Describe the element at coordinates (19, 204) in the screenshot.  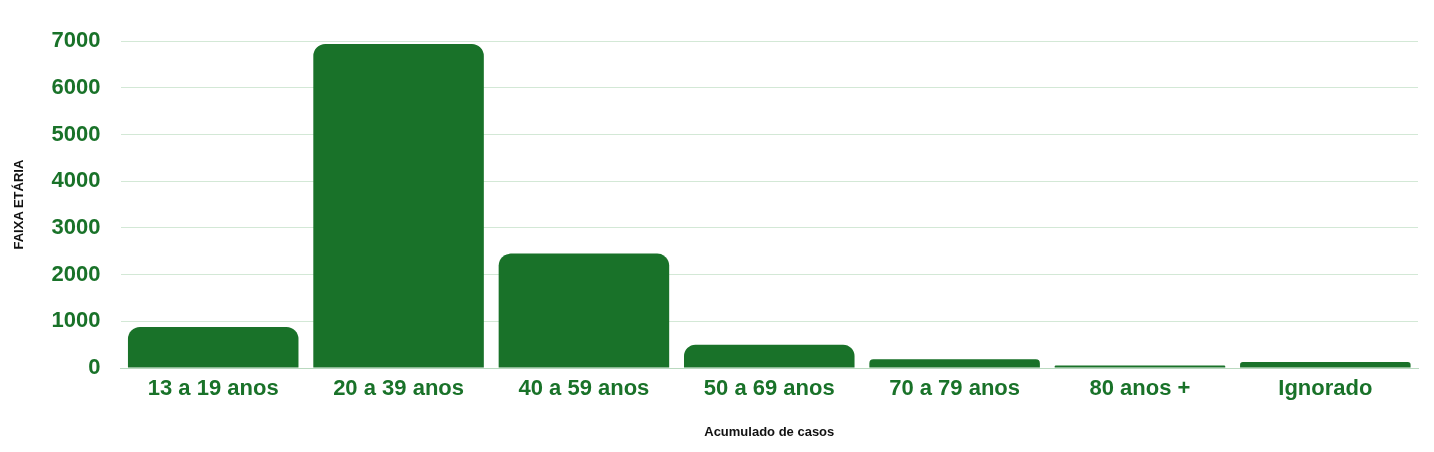
I see `y-axis-title: FAIXA ETÁRIA` at that location.